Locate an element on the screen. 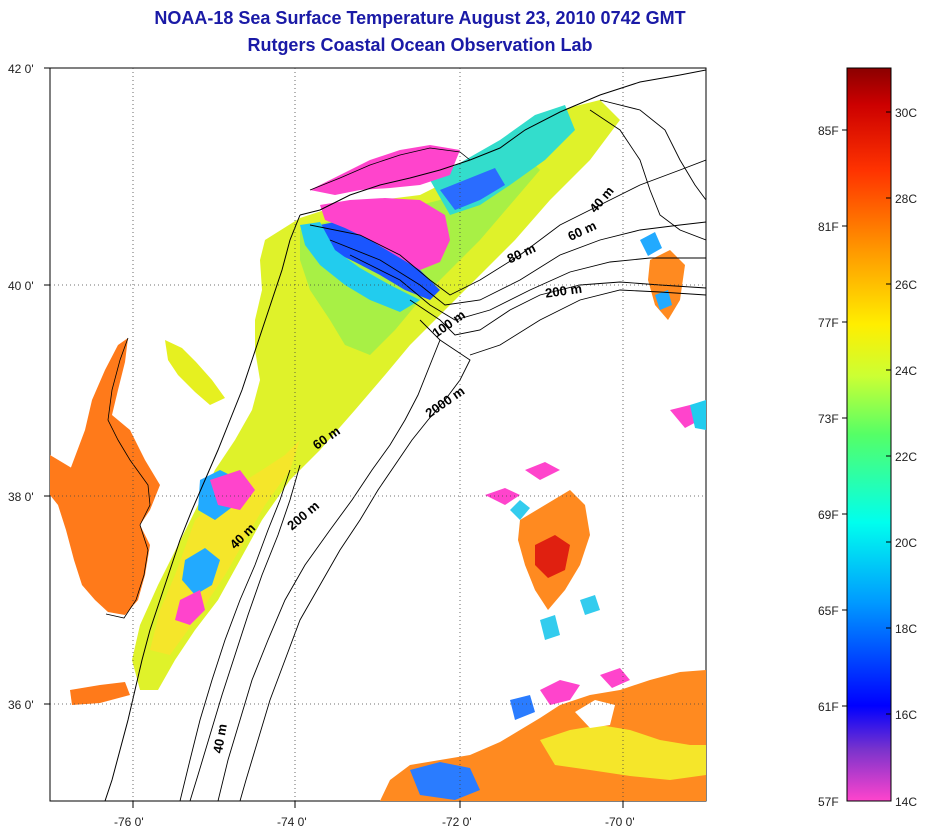 The width and height of the screenshot is (928, 832). east-patch-cyan is located at coordinates (698, 415).